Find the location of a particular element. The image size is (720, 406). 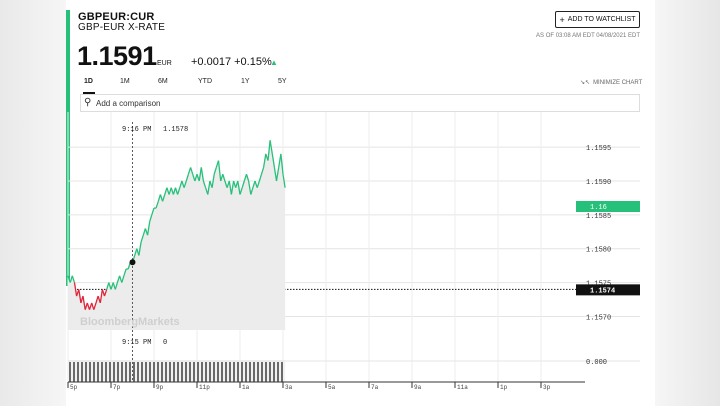

x-tick-label: 5p is located at coordinates (74, 387).